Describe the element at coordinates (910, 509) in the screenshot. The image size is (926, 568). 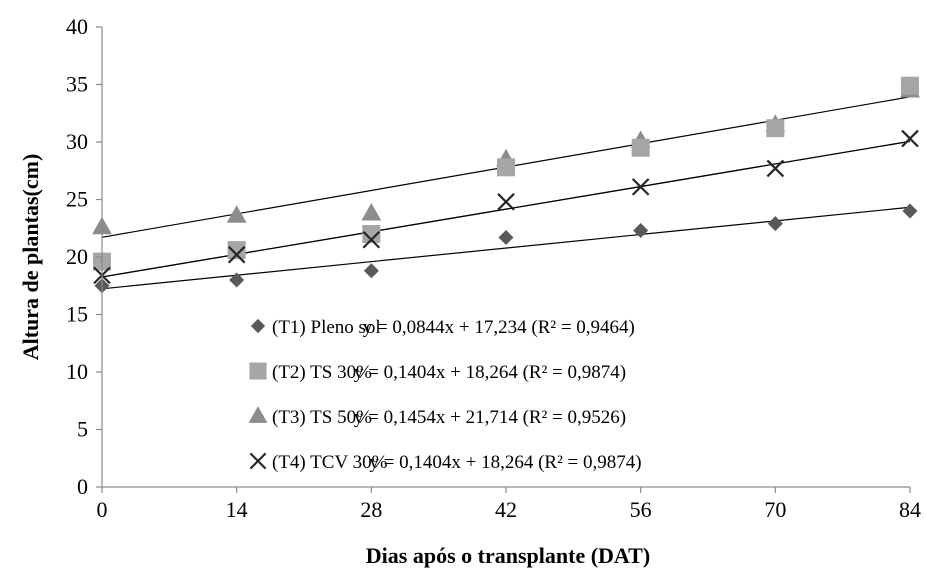
I see `x-tick-label: 84` at that location.